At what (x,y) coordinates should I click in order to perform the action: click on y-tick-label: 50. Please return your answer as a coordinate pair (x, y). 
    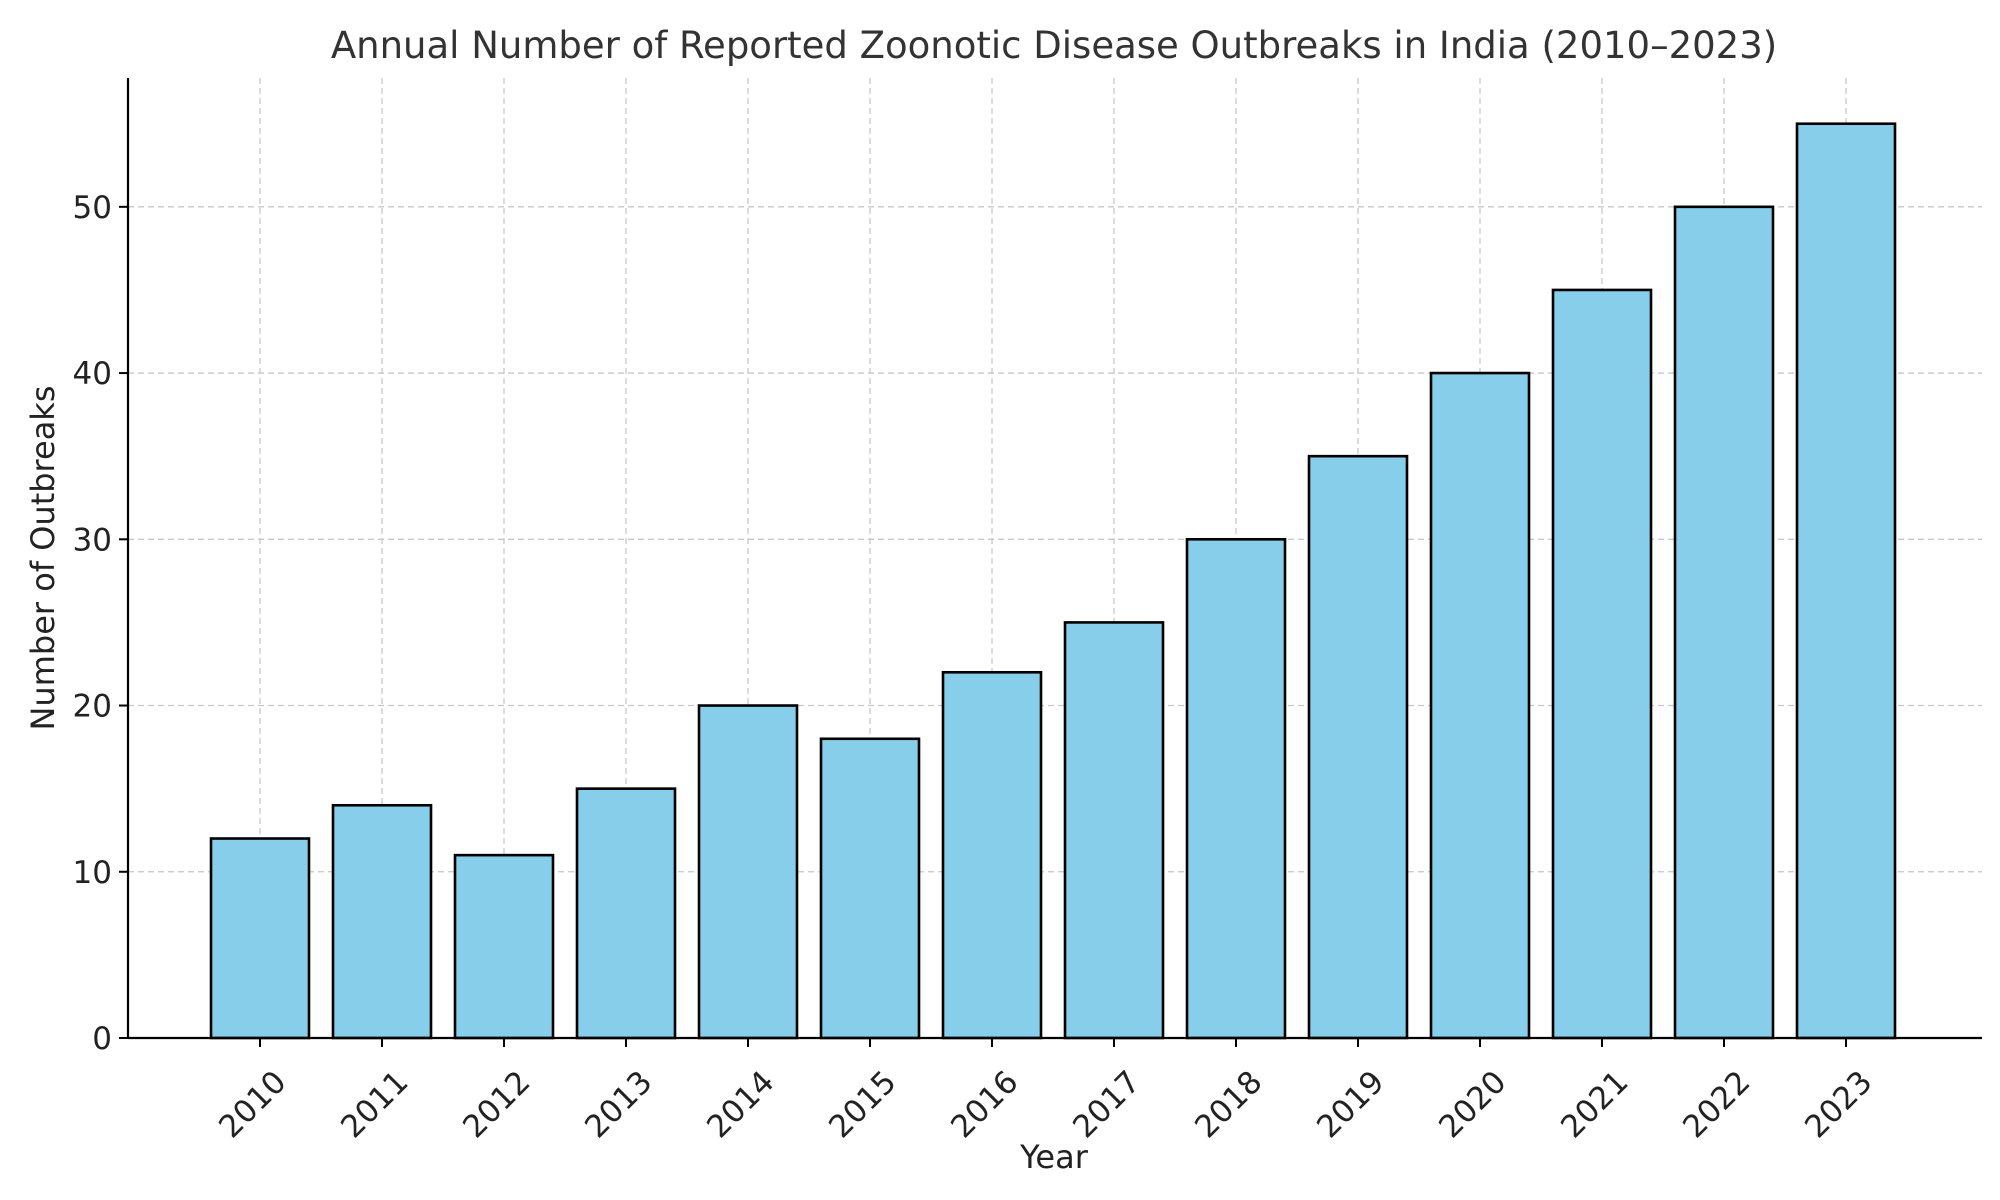
    Looking at the image, I should click on (92, 208).